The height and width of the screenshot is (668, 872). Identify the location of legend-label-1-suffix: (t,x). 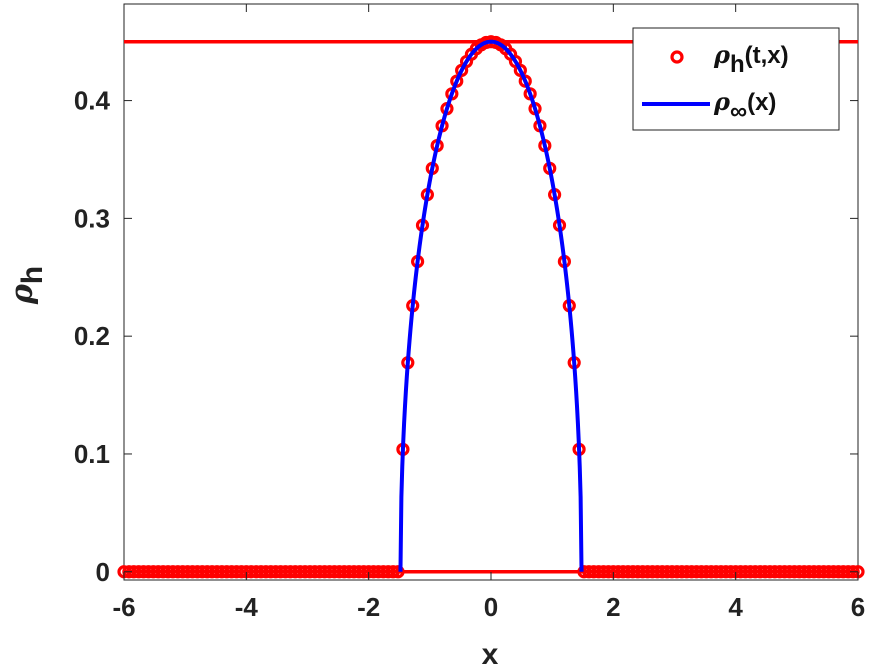
(767, 55).